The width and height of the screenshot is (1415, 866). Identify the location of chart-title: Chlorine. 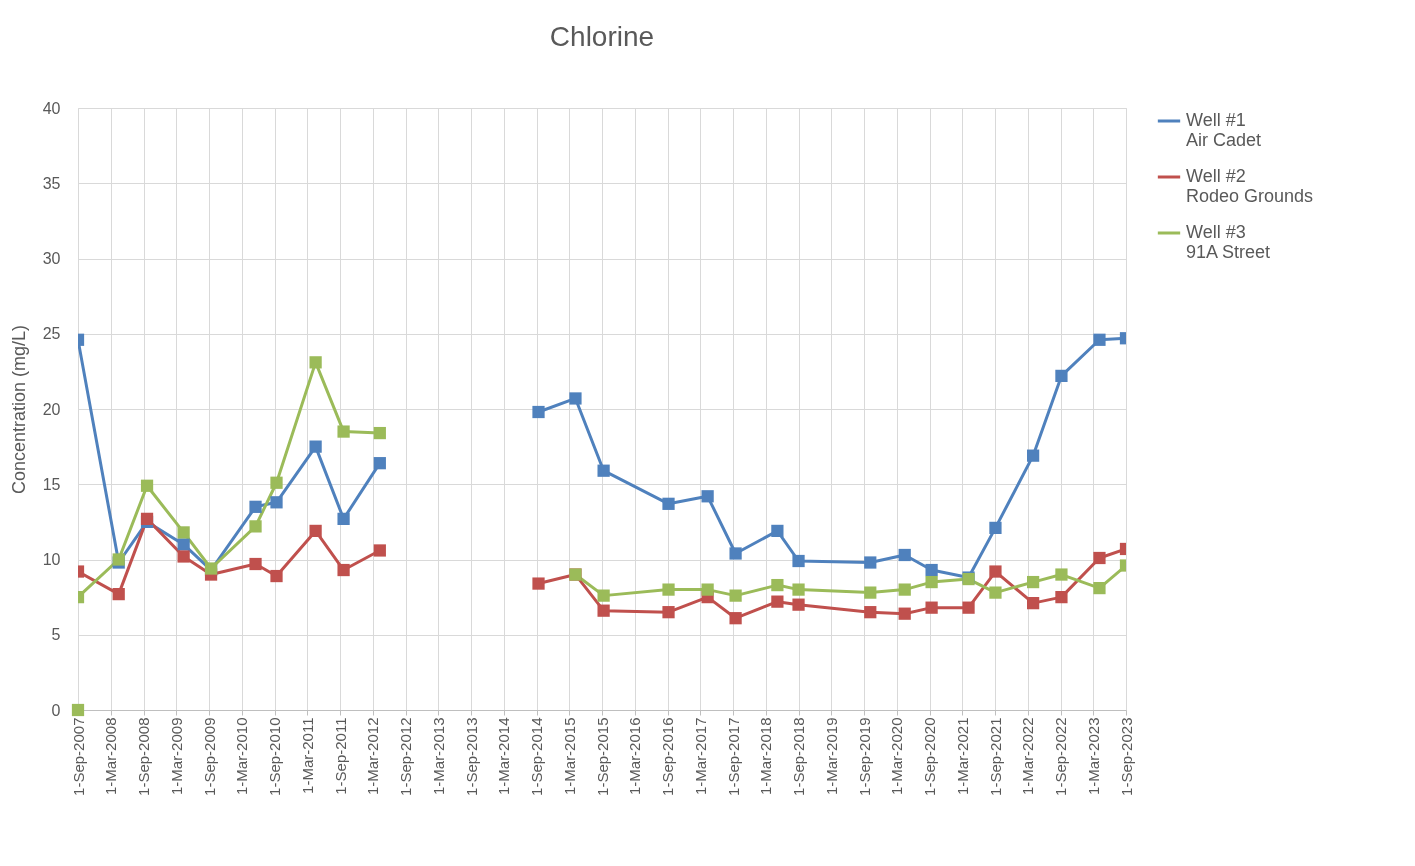
(602, 36).